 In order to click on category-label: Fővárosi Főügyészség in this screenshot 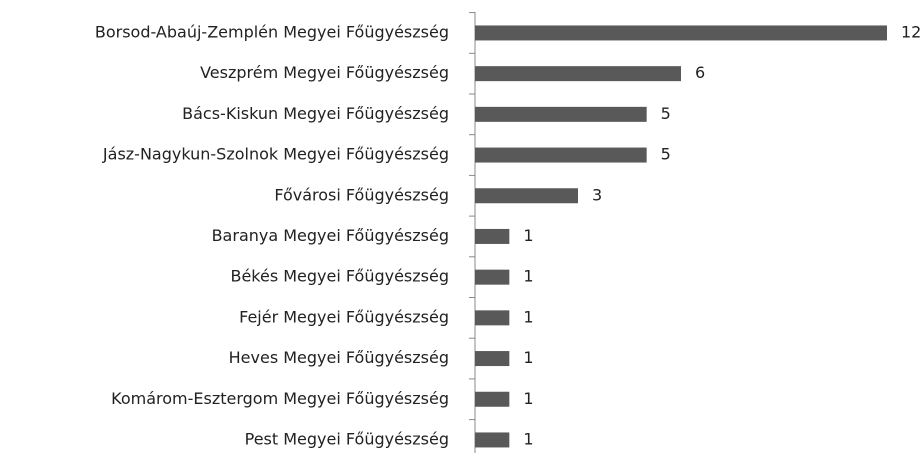, I will do `click(361, 194)`.